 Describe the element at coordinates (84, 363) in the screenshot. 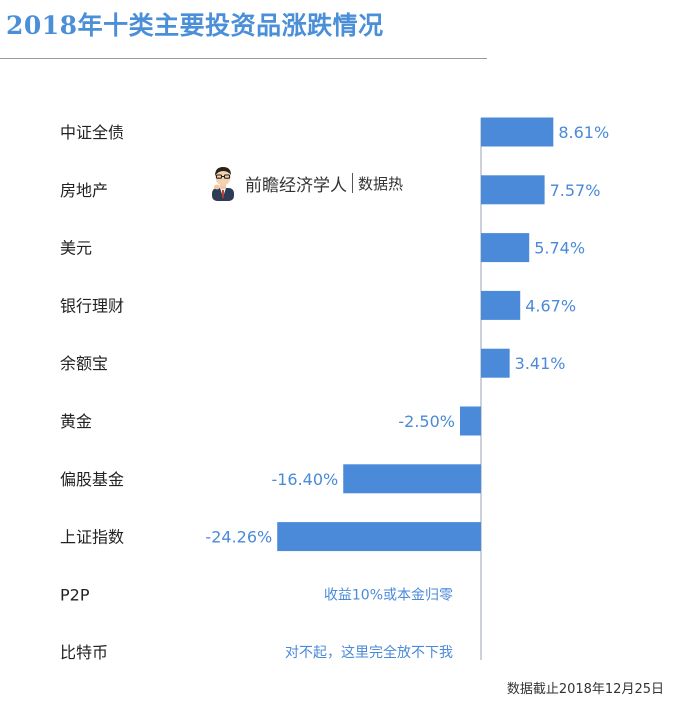

I see `category-label-row-5: 余额宝` at that location.